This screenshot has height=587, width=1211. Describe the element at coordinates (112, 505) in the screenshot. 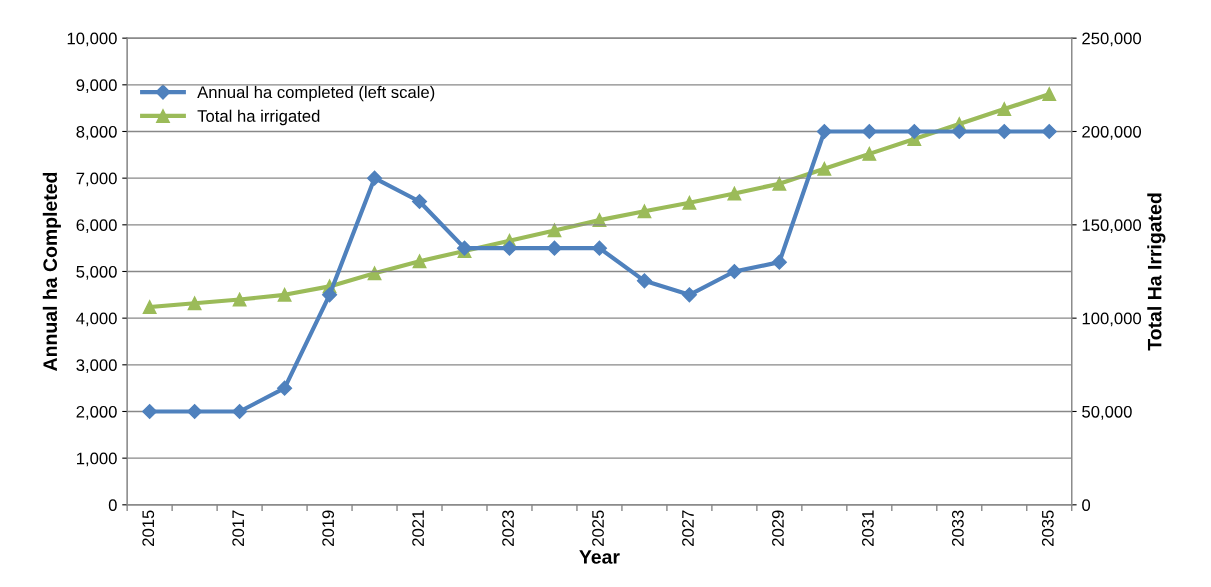

I see `y-tick-label: 0` at that location.